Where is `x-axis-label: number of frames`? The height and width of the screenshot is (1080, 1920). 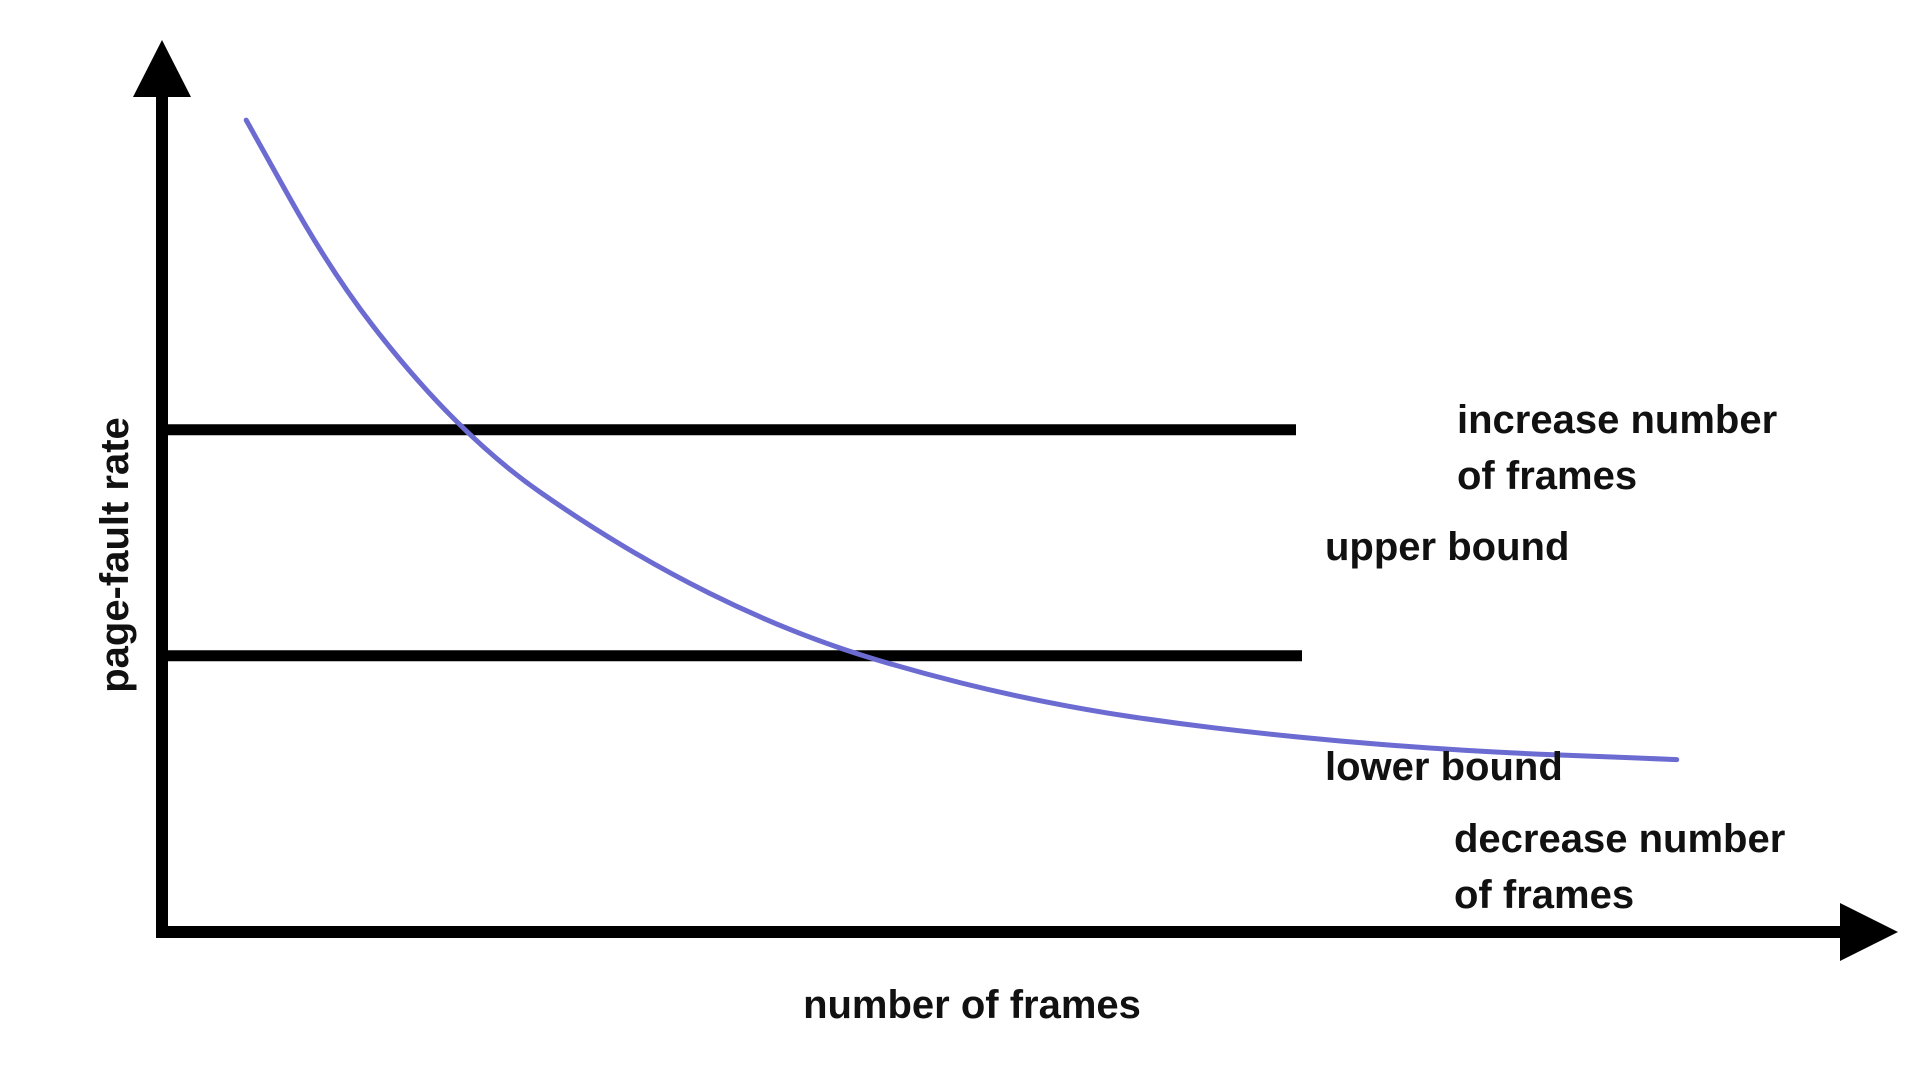
x-axis-label: number of frames is located at coordinates (972, 1005).